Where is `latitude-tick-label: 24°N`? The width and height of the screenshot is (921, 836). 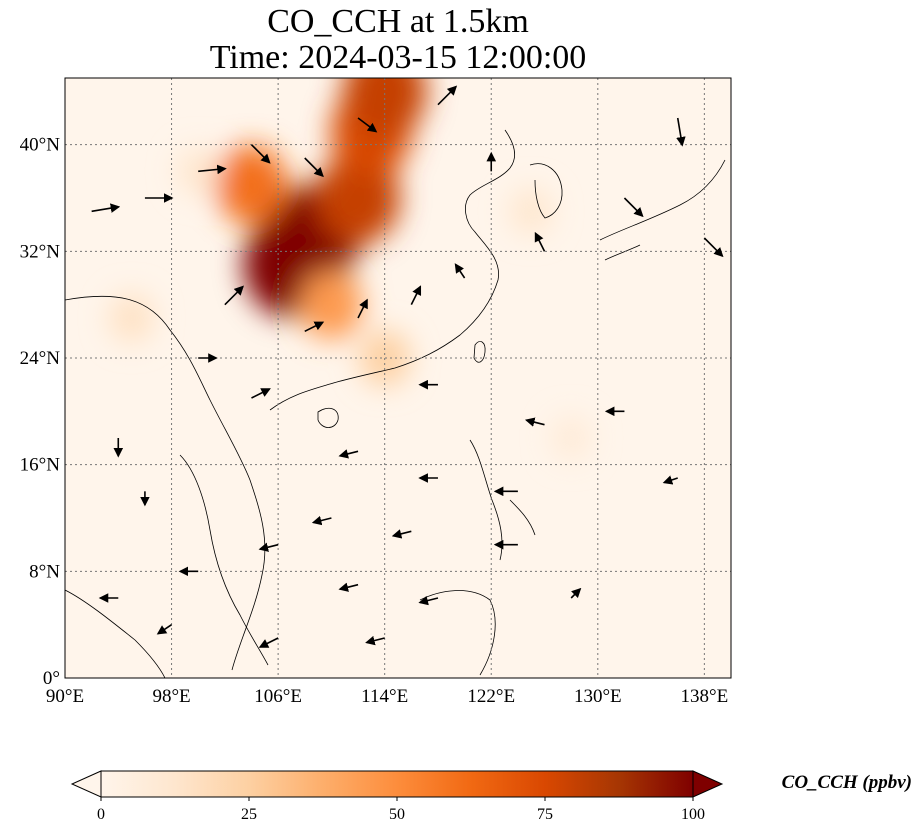 latitude-tick-label: 24°N is located at coordinates (40, 358).